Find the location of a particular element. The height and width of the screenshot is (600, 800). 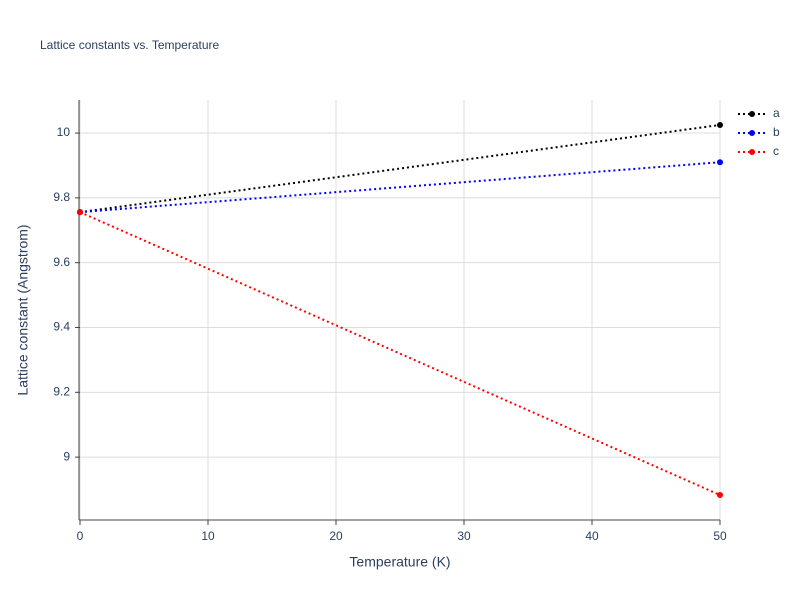

x-tick-label: 10 is located at coordinates (208, 536).